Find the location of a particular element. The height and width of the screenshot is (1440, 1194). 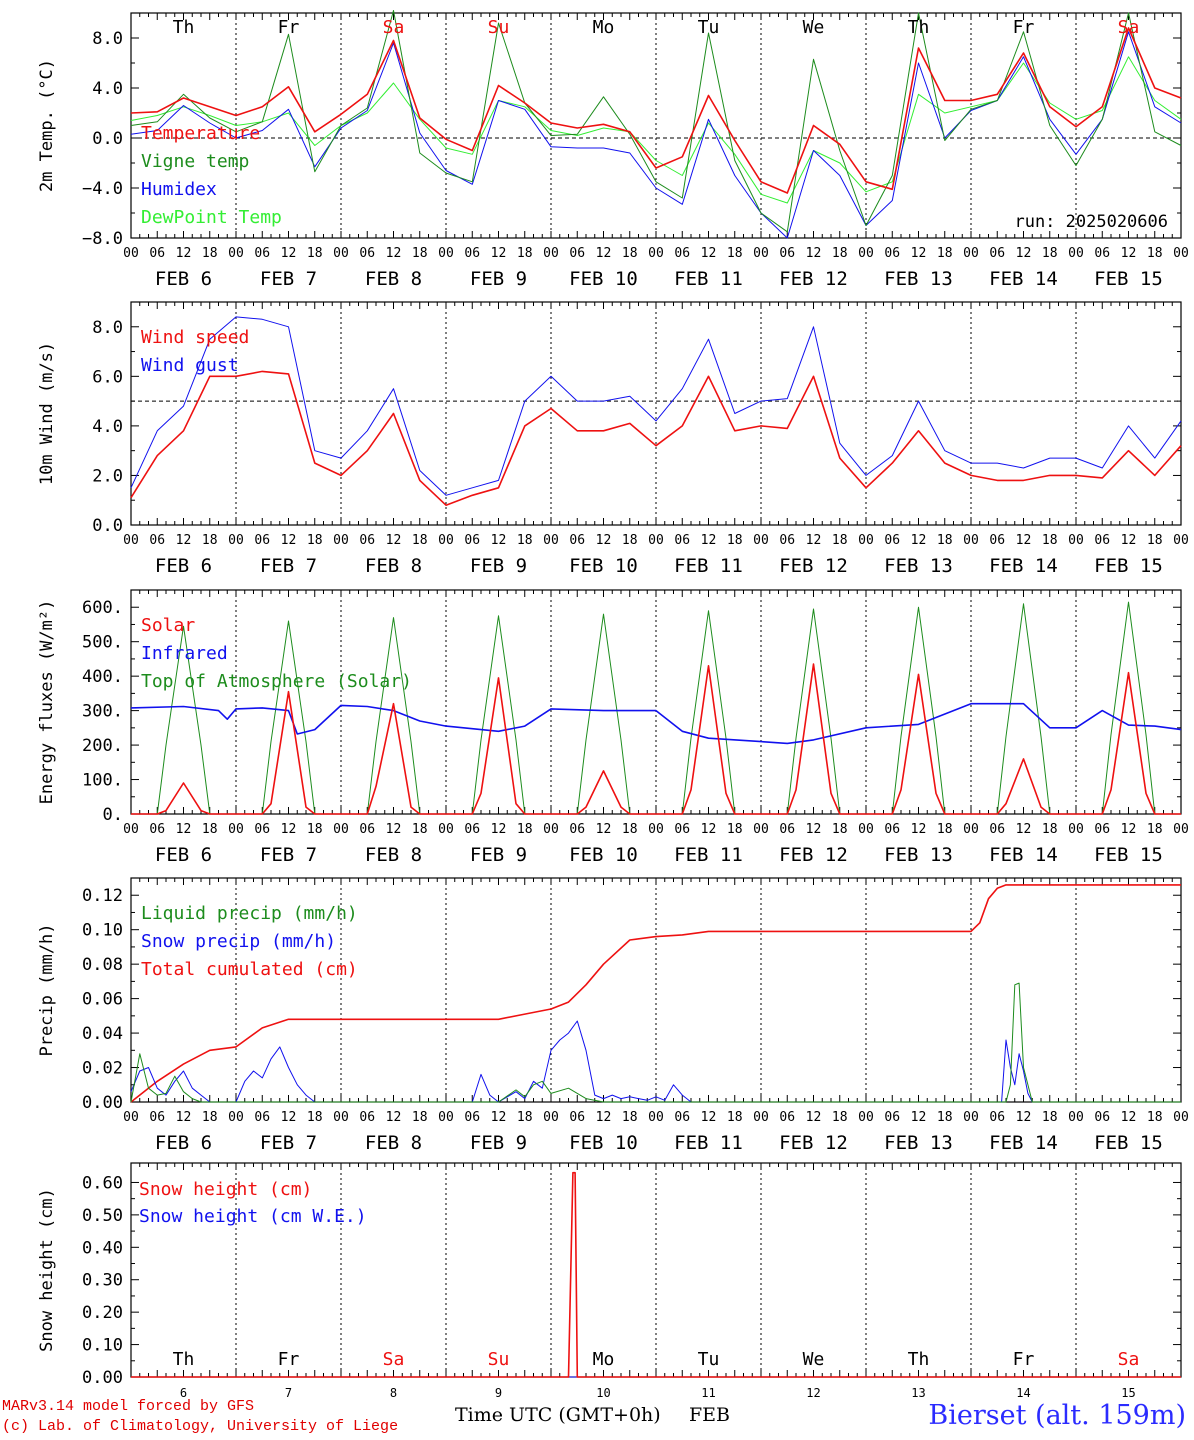

date-label: FEB 13 is located at coordinates (918, 855).